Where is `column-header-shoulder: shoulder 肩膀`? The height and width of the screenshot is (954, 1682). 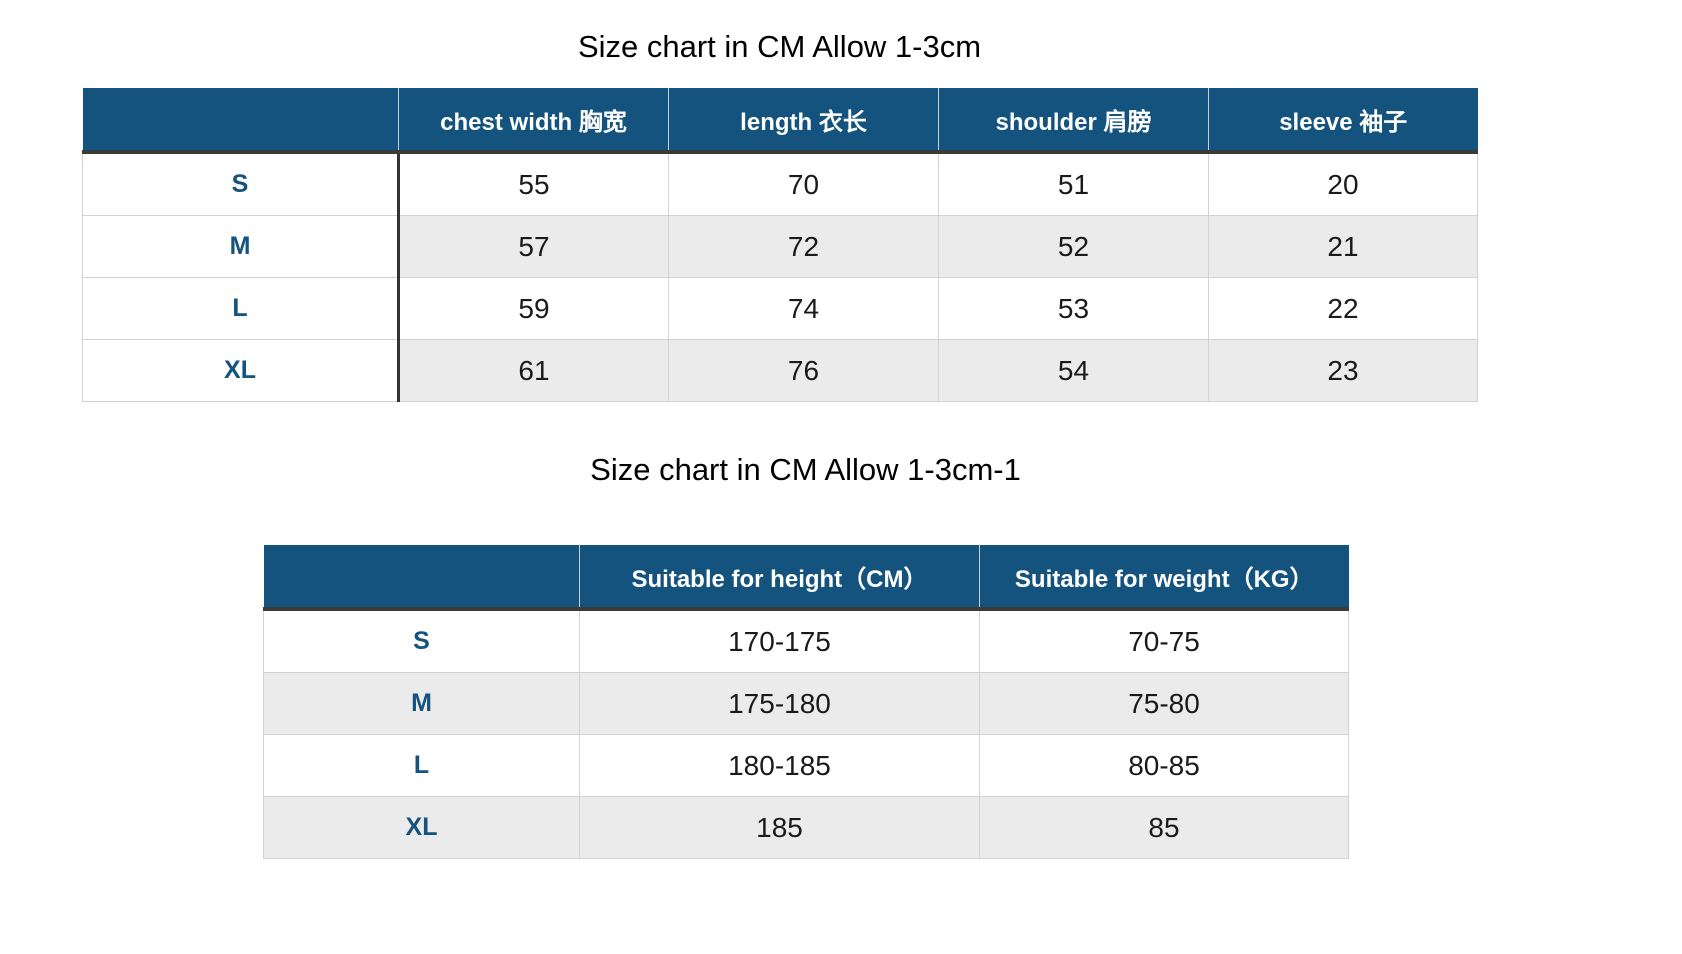
column-header-shoulder: shoulder 肩膀 is located at coordinates (1073, 121).